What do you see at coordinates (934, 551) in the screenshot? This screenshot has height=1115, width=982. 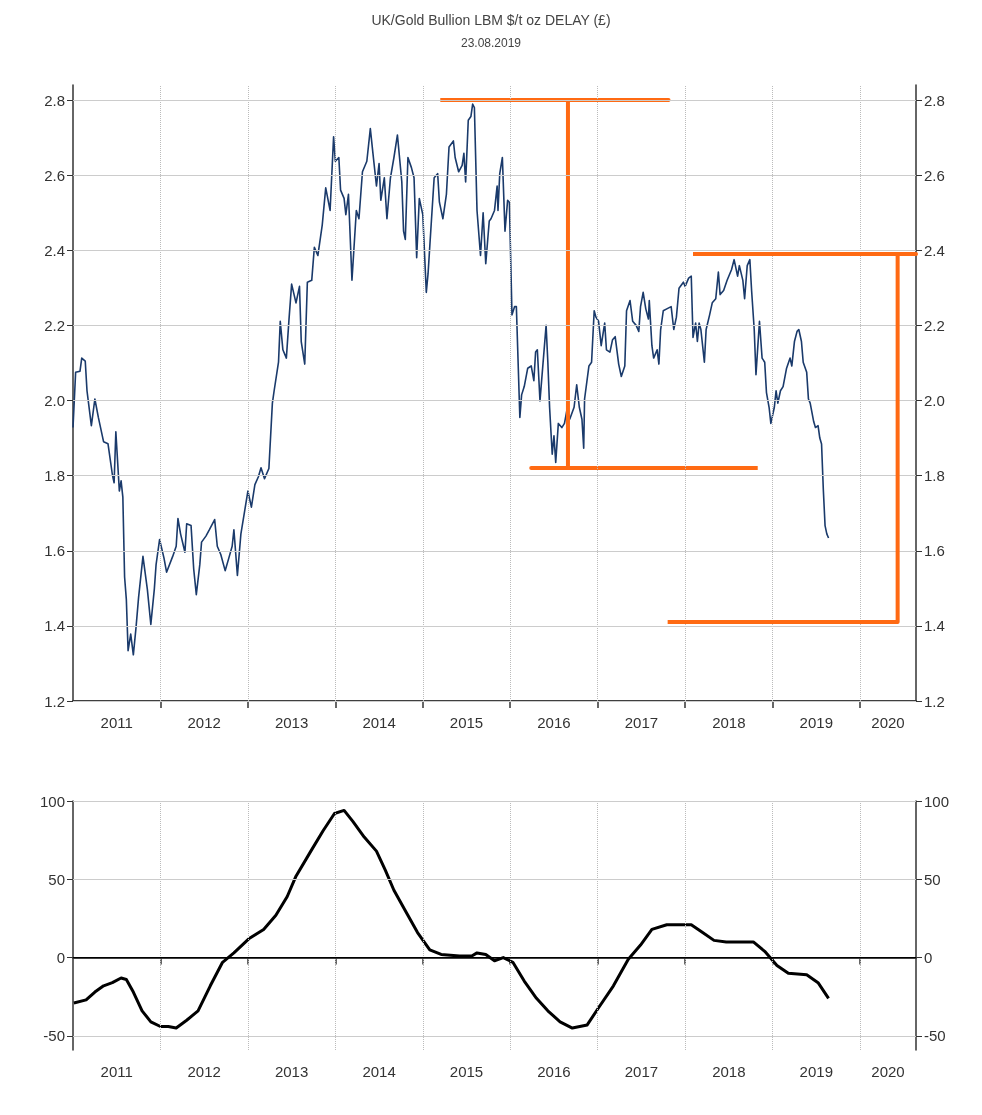 I see `y2-tick-label: 1.6` at bounding box center [934, 551].